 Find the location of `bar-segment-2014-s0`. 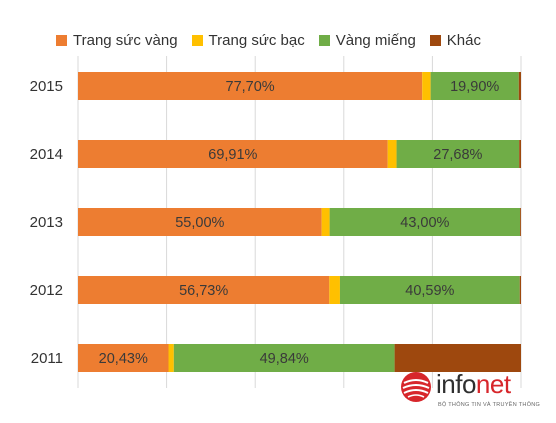

bar-segment-2014-s0 is located at coordinates (233, 154).